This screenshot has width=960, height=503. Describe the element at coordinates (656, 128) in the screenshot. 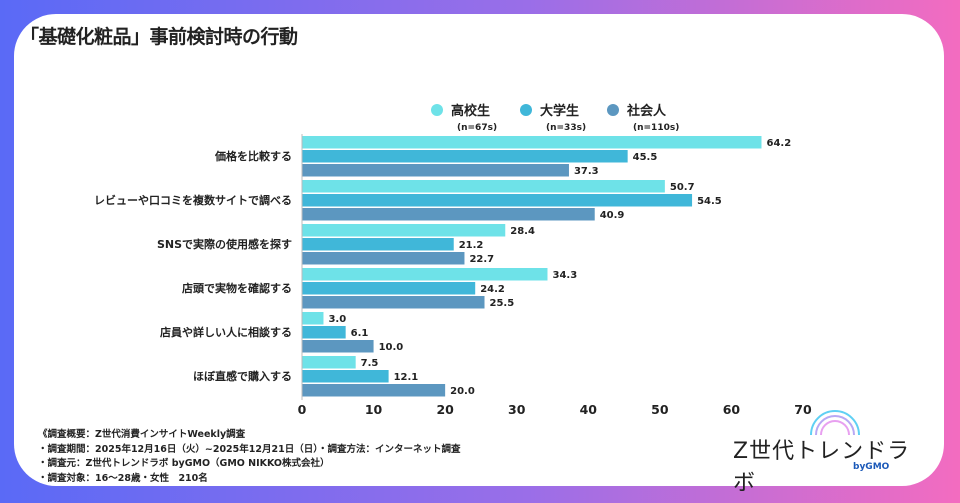

I see `legend-n: (n=110s)` at that location.